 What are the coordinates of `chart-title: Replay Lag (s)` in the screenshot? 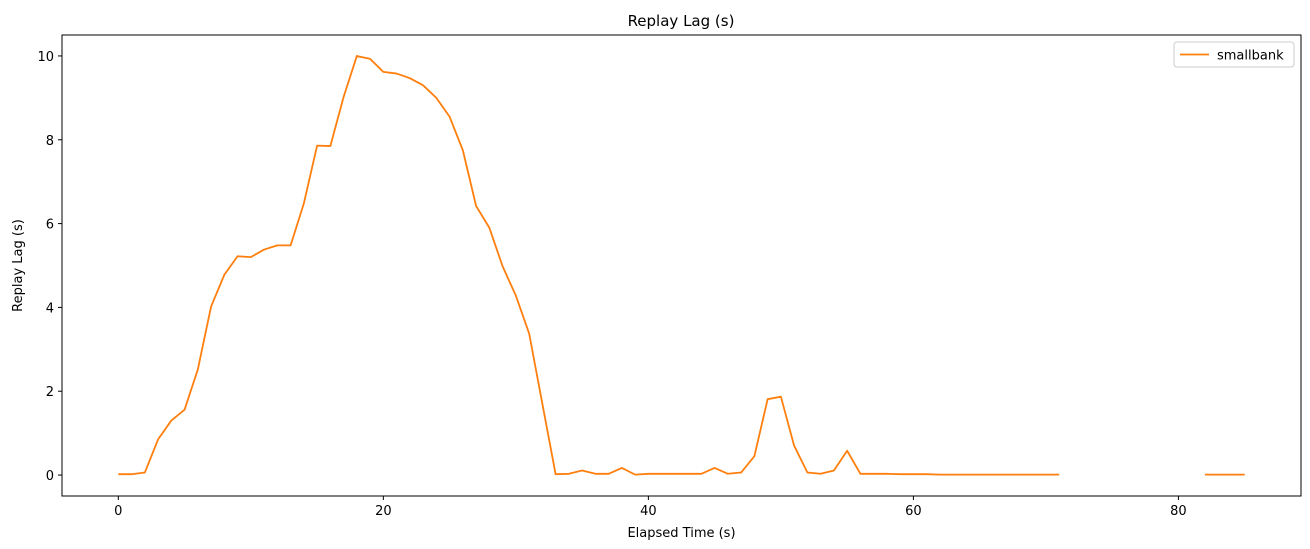 It's located at (681, 21).